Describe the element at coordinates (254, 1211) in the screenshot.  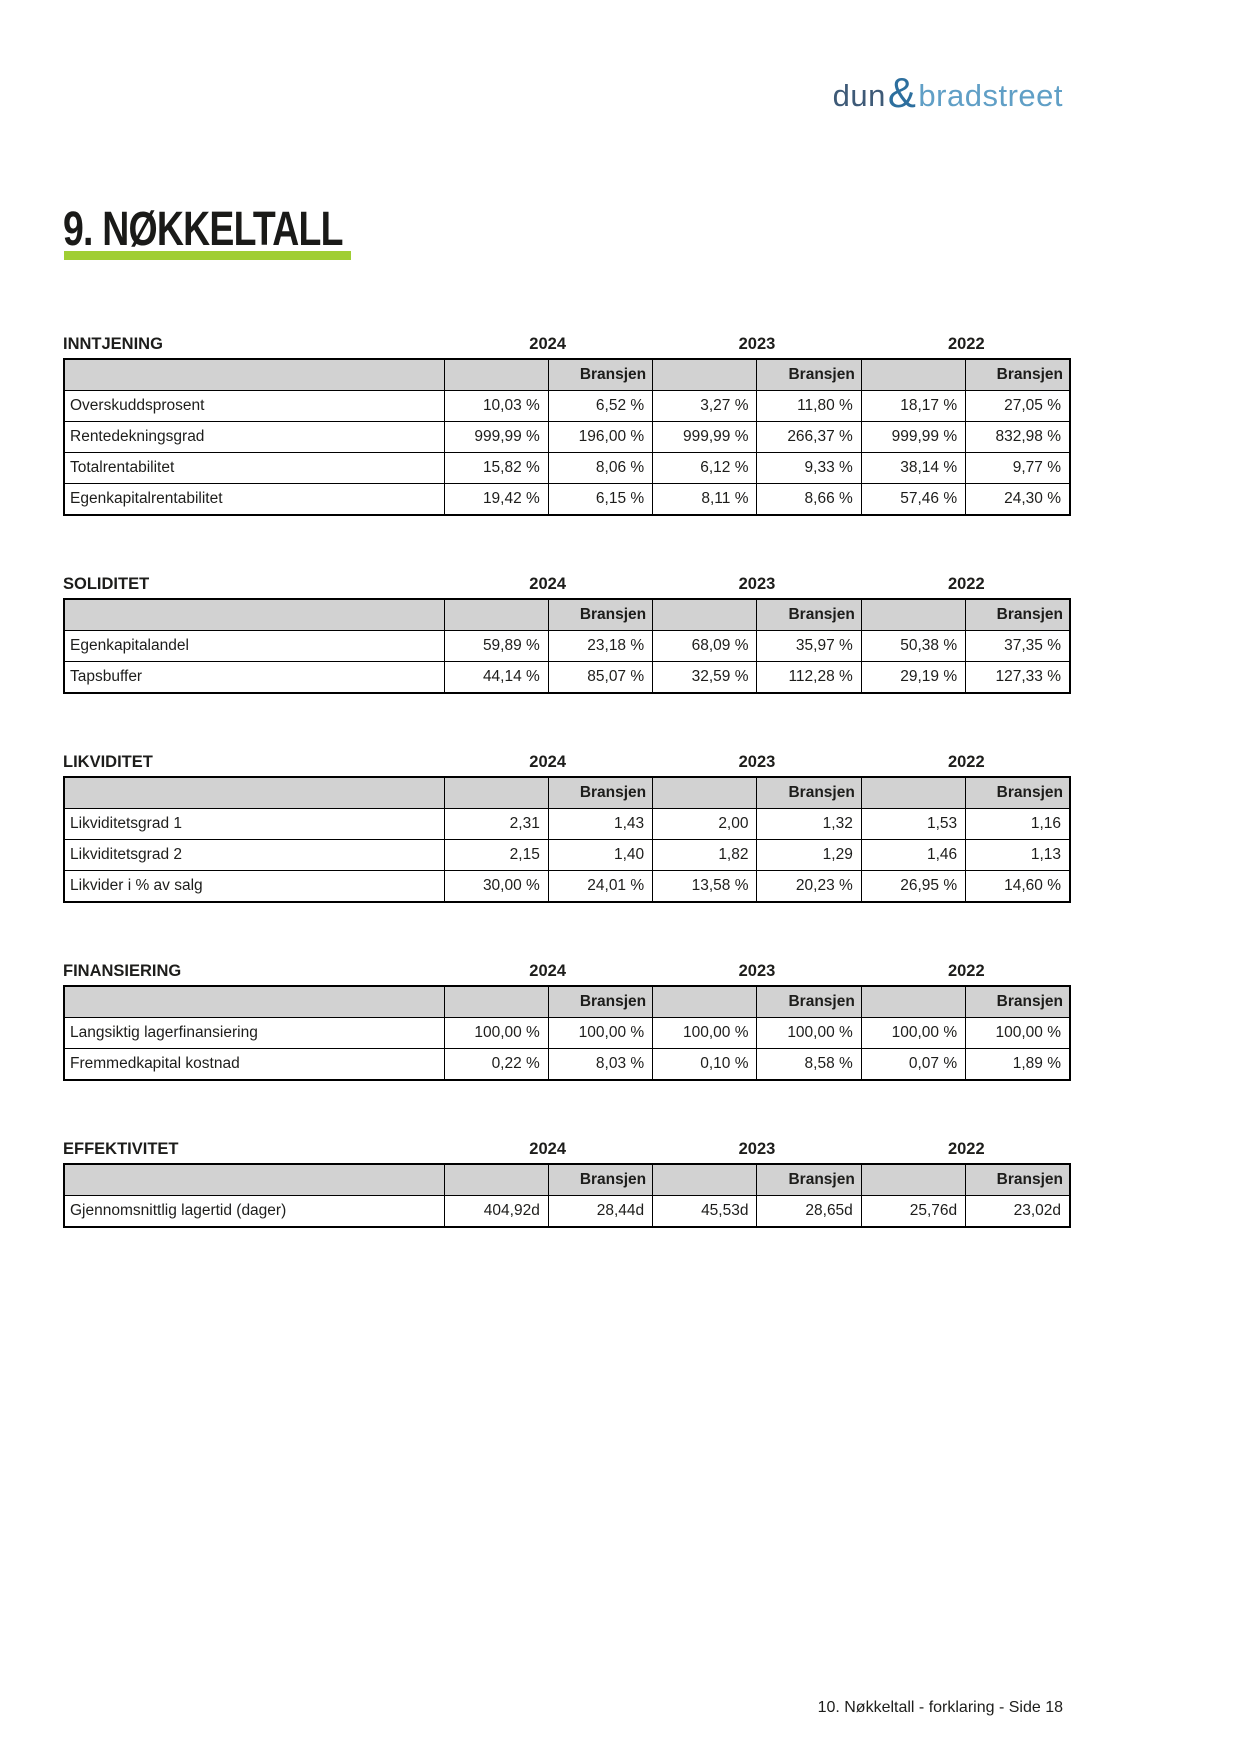
I see `metric-label-cell: Gjennomsnittlig lagertid (dager)` at that location.